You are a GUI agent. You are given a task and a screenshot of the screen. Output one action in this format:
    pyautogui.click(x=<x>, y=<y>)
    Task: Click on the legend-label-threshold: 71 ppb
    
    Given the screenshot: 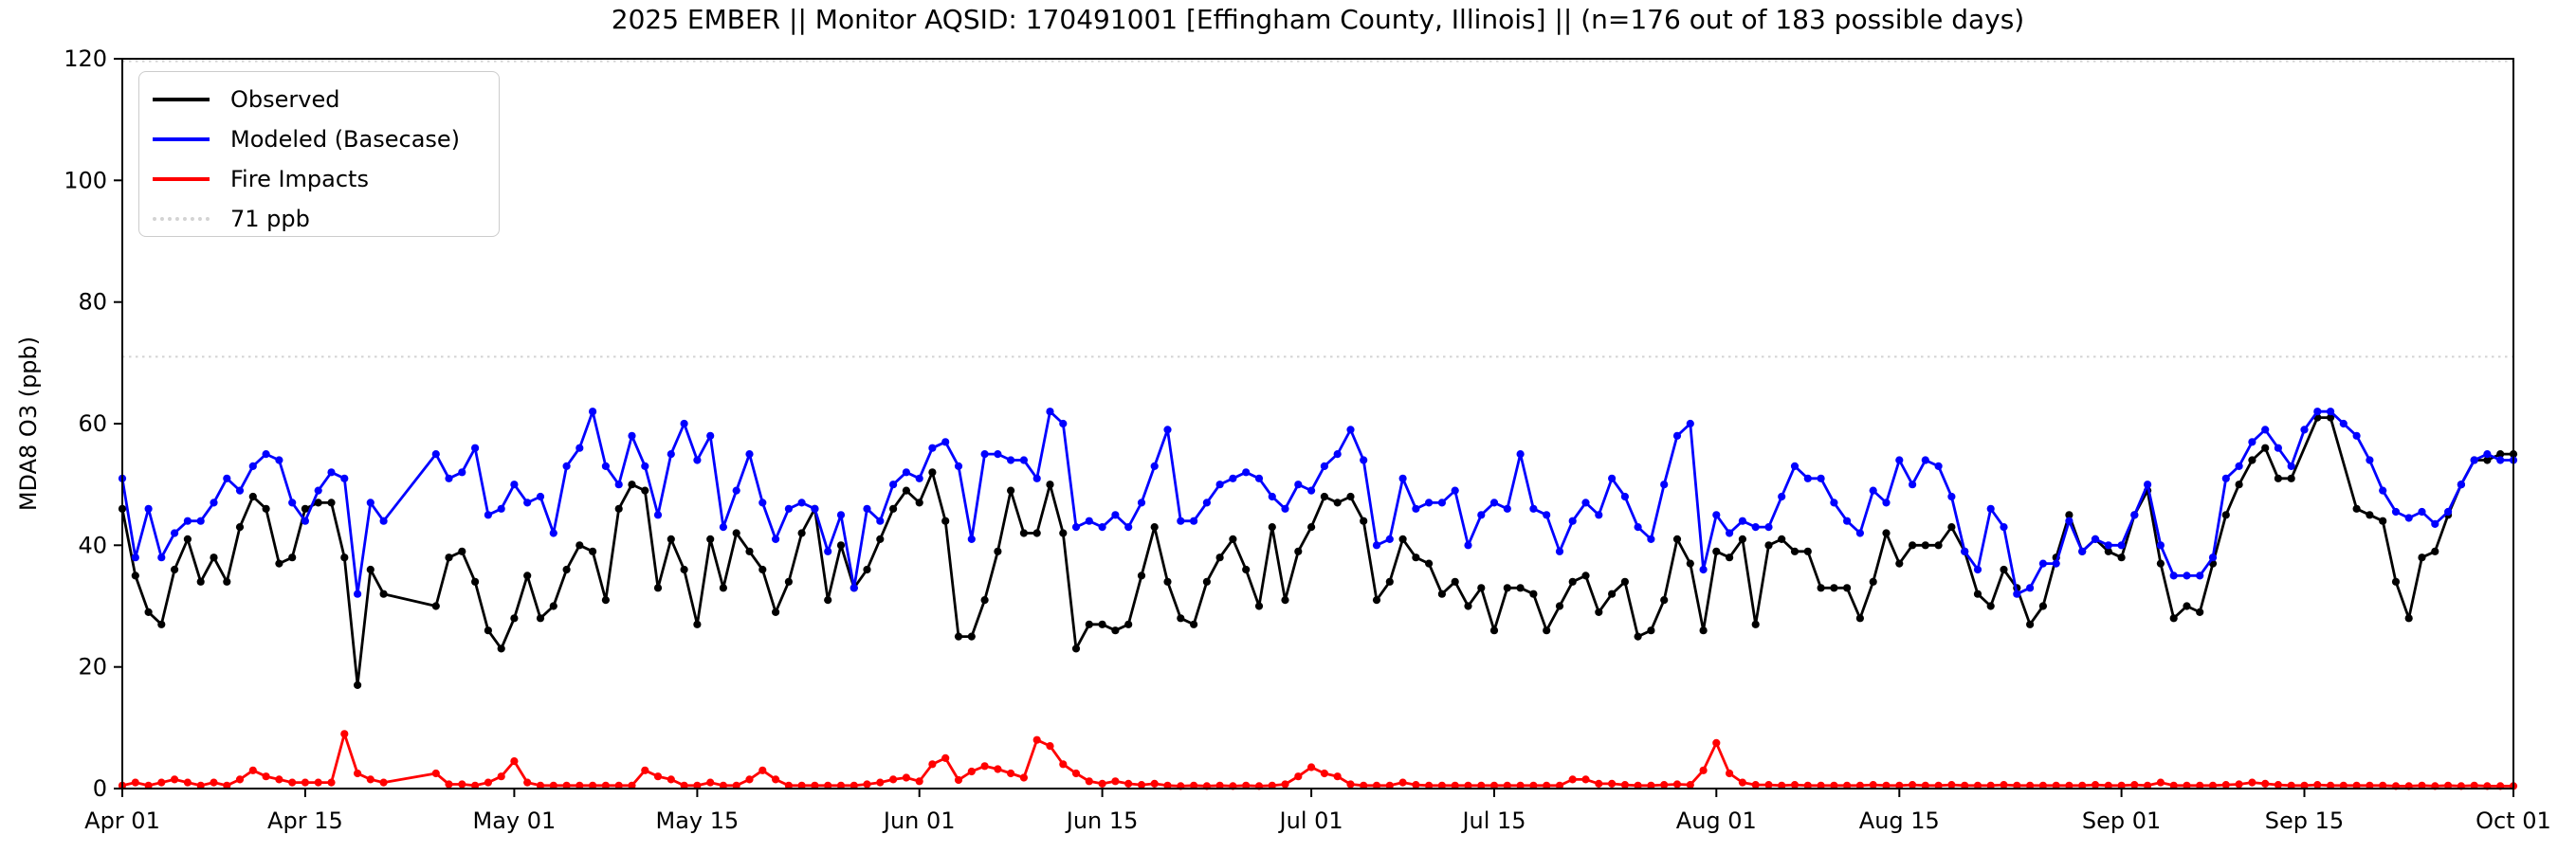 What is the action you would take?
    pyautogui.click(x=270, y=219)
    